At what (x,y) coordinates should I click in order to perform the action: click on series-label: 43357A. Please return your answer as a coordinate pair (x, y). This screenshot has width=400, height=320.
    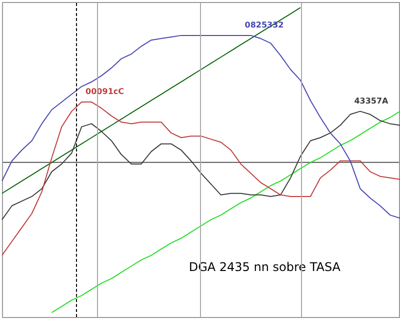
    Looking at the image, I should click on (372, 101).